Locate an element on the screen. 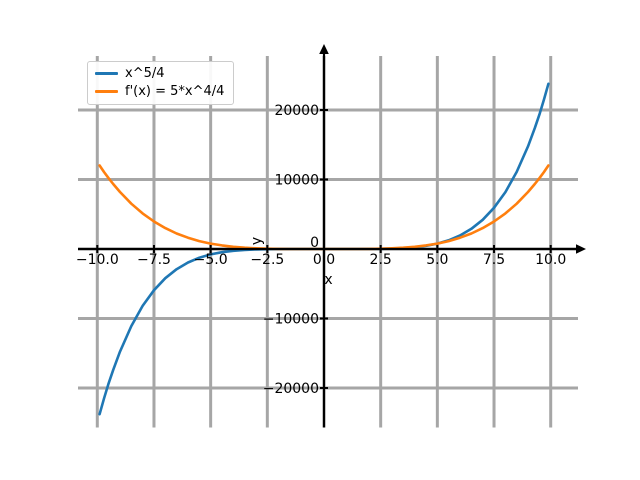  y-axis-arrow-icon is located at coordinates (324, 49).